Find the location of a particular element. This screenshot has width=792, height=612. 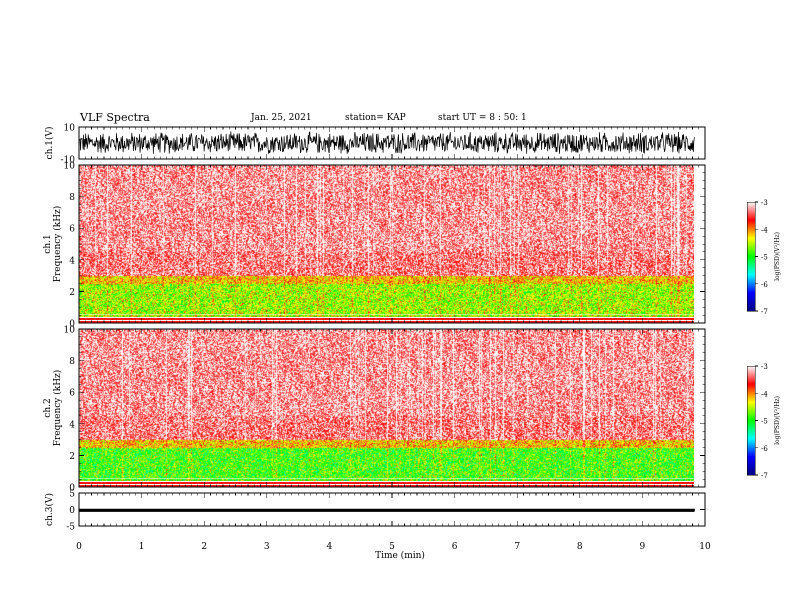

y-tick-label: 5 is located at coordinates (72, 495).